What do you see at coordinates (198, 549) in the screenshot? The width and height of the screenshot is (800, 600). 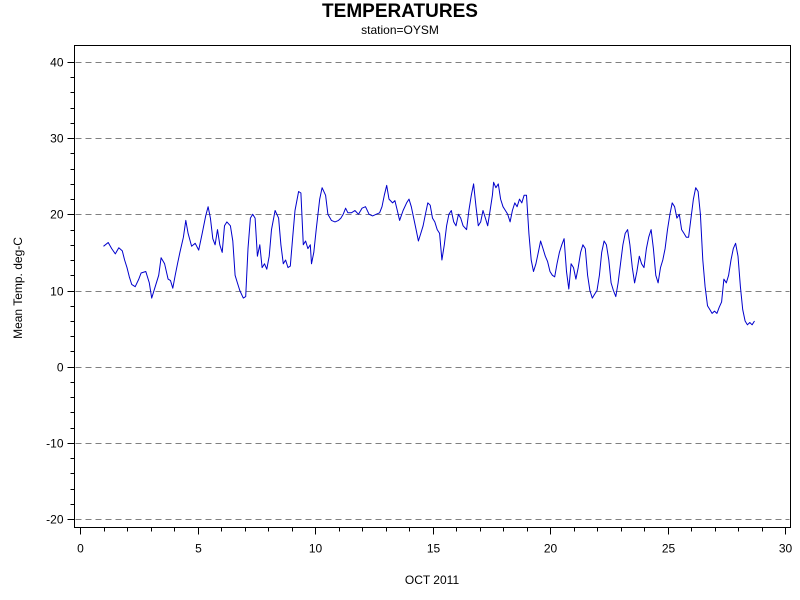 I see `x-tick-label: 5` at bounding box center [198, 549].